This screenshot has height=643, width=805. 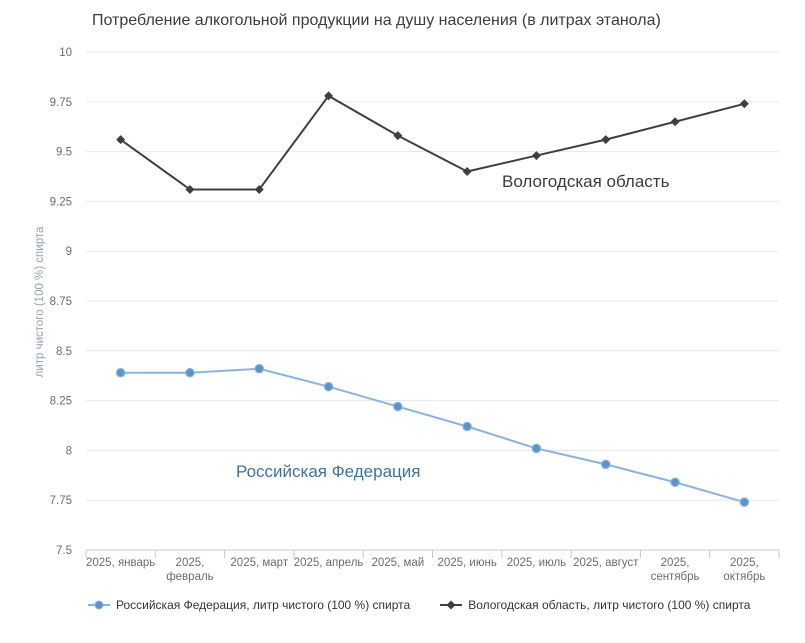 What do you see at coordinates (64, 551) in the screenshot?
I see `y-tick-label: 7.5` at bounding box center [64, 551].